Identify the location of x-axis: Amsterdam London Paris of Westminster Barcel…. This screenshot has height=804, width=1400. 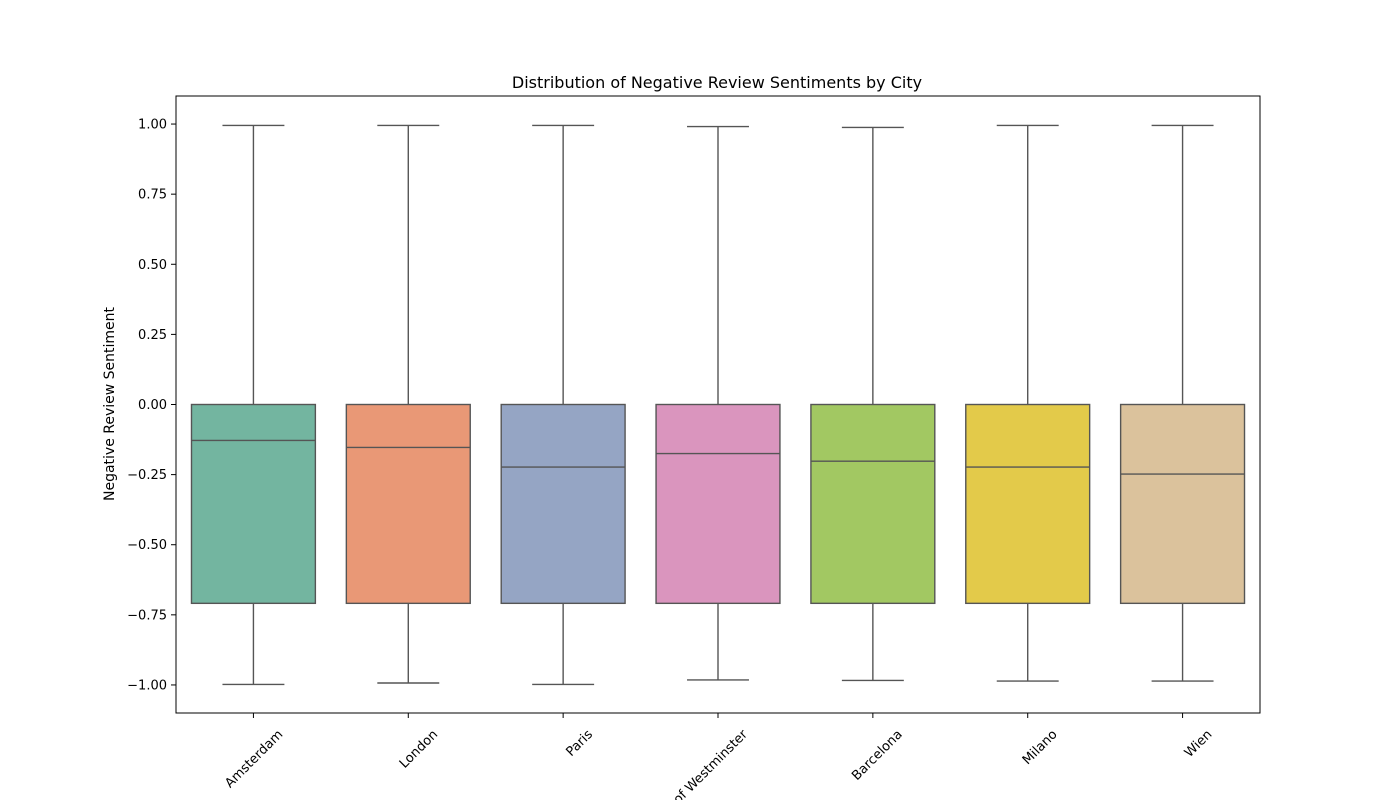
(719, 758).